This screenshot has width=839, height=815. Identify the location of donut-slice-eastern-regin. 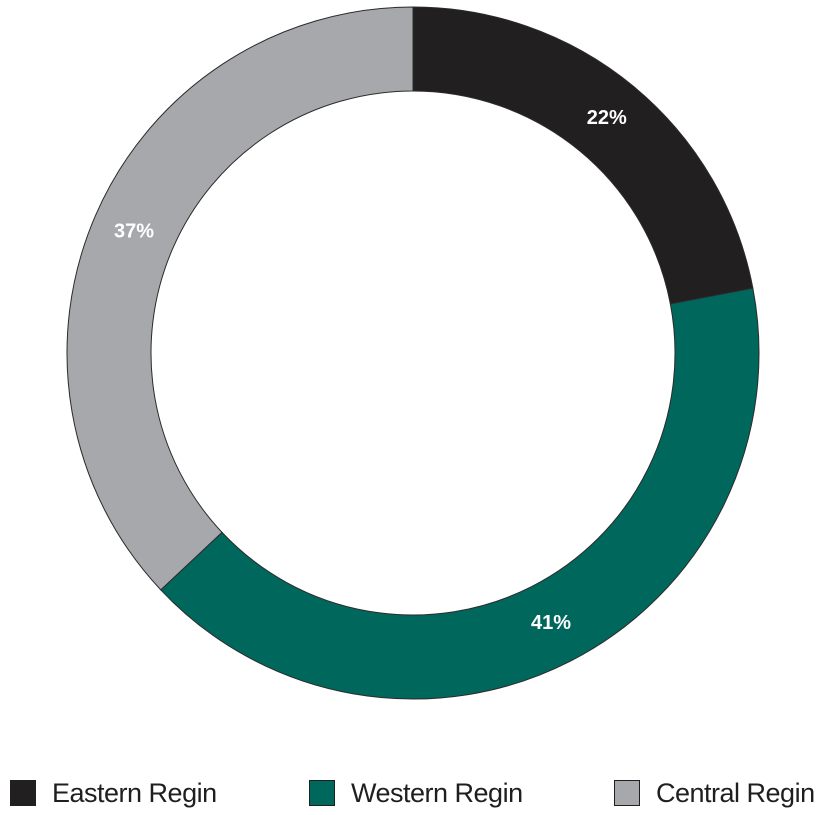
(583, 155).